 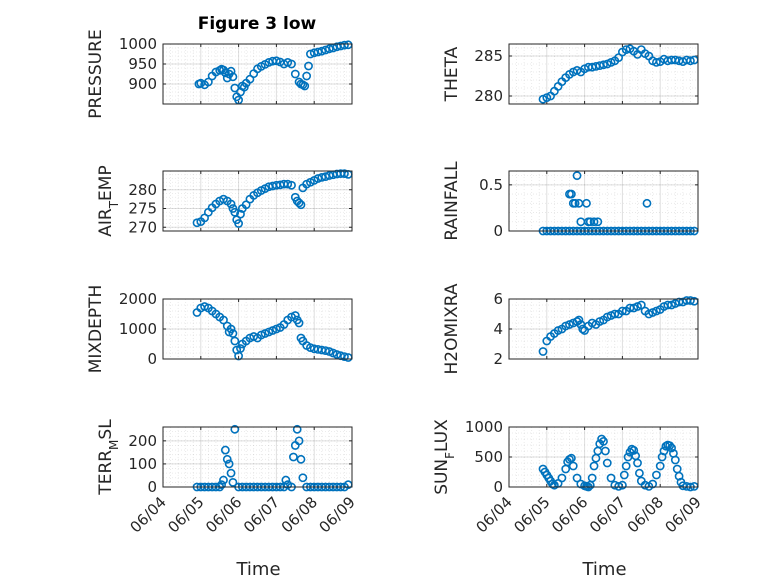 I want to click on subplot-4: 0 0.5 RAINFALL, so click(x=570, y=201).